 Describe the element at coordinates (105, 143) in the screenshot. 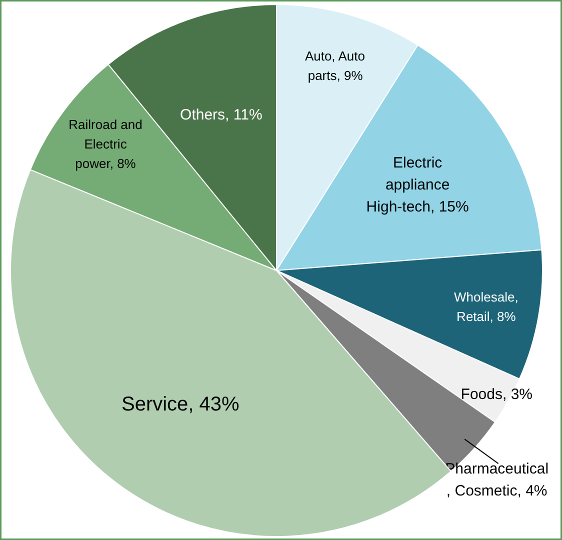

I see `slice-label: Railroad and Electric power, 8%` at that location.